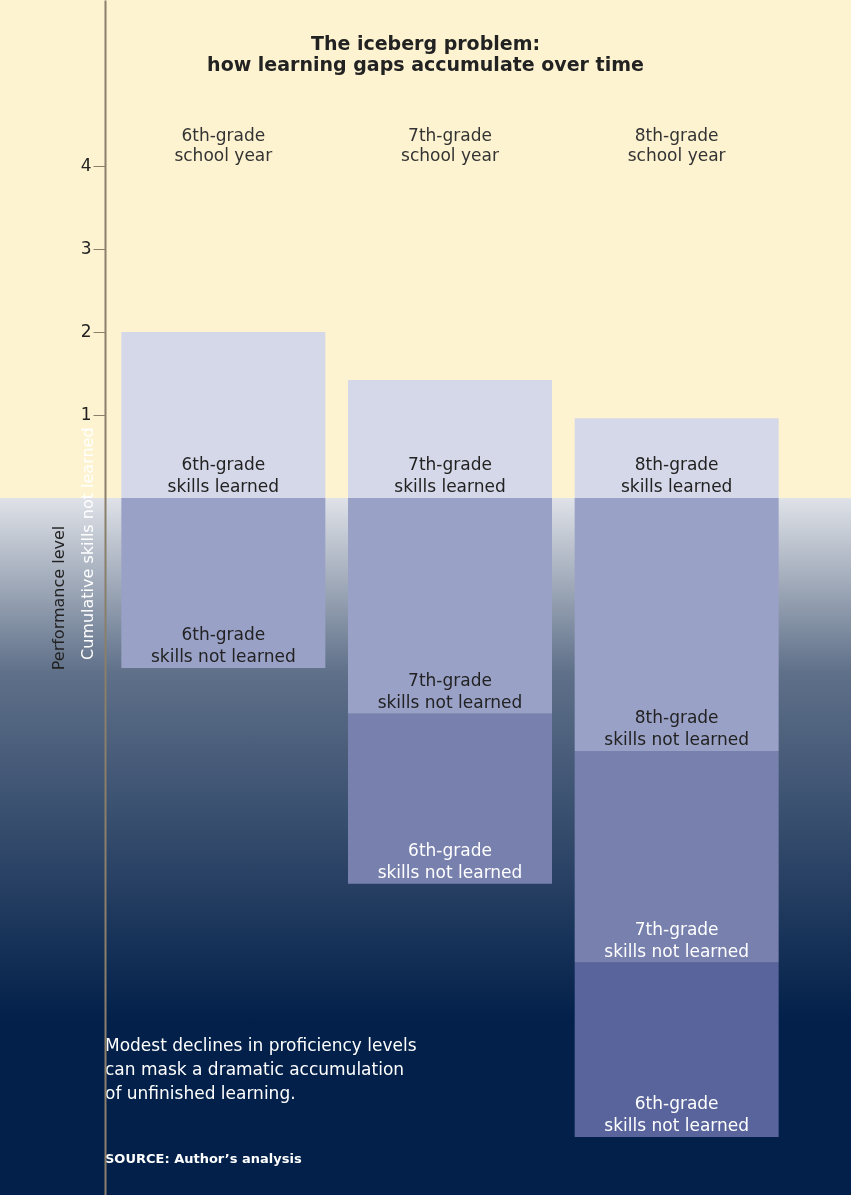  What do you see at coordinates (86, 331) in the screenshot?
I see `y-tick-label: 2` at bounding box center [86, 331].